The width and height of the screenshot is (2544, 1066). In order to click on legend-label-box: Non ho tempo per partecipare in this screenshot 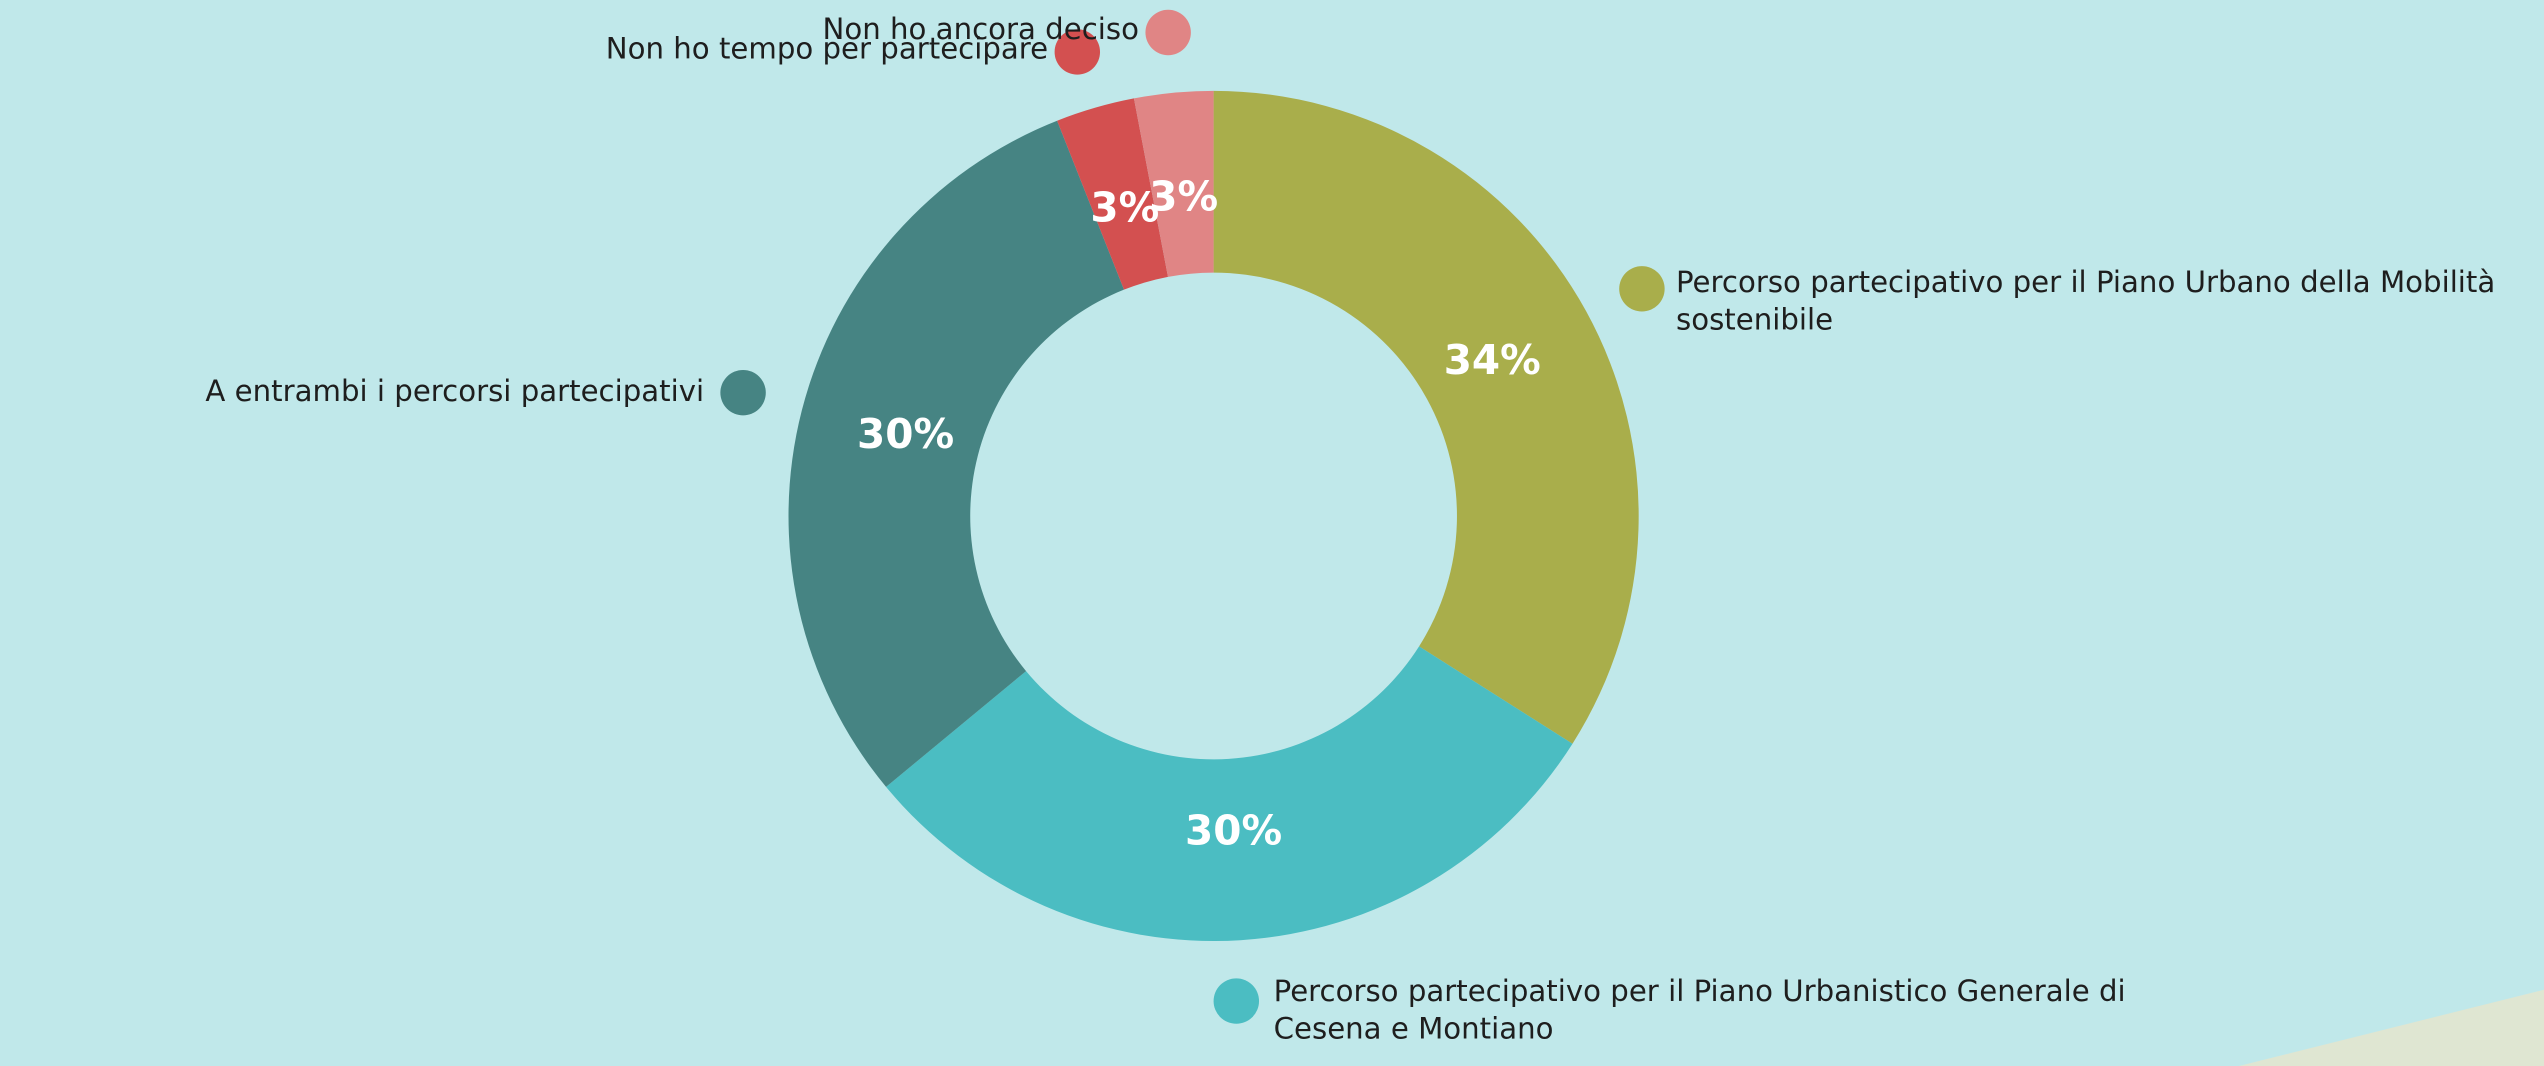, I will do `click(827, 49)`.